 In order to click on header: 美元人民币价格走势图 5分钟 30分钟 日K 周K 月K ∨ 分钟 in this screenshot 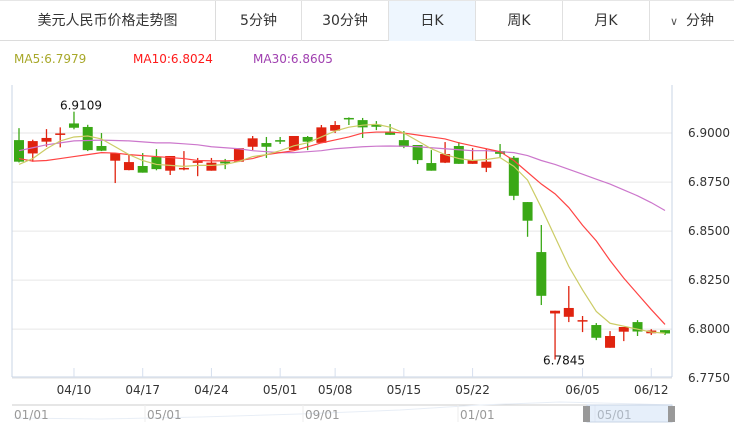, I will do `click(367, 20)`.